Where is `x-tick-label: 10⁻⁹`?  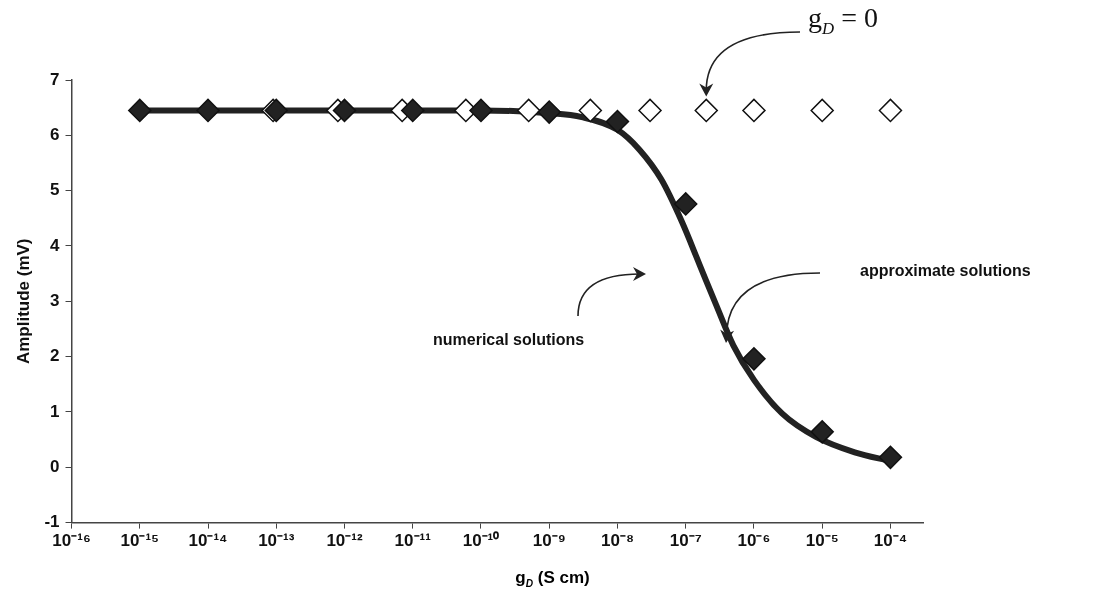 x-tick-label: 10⁻⁹ is located at coordinates (549, 541).